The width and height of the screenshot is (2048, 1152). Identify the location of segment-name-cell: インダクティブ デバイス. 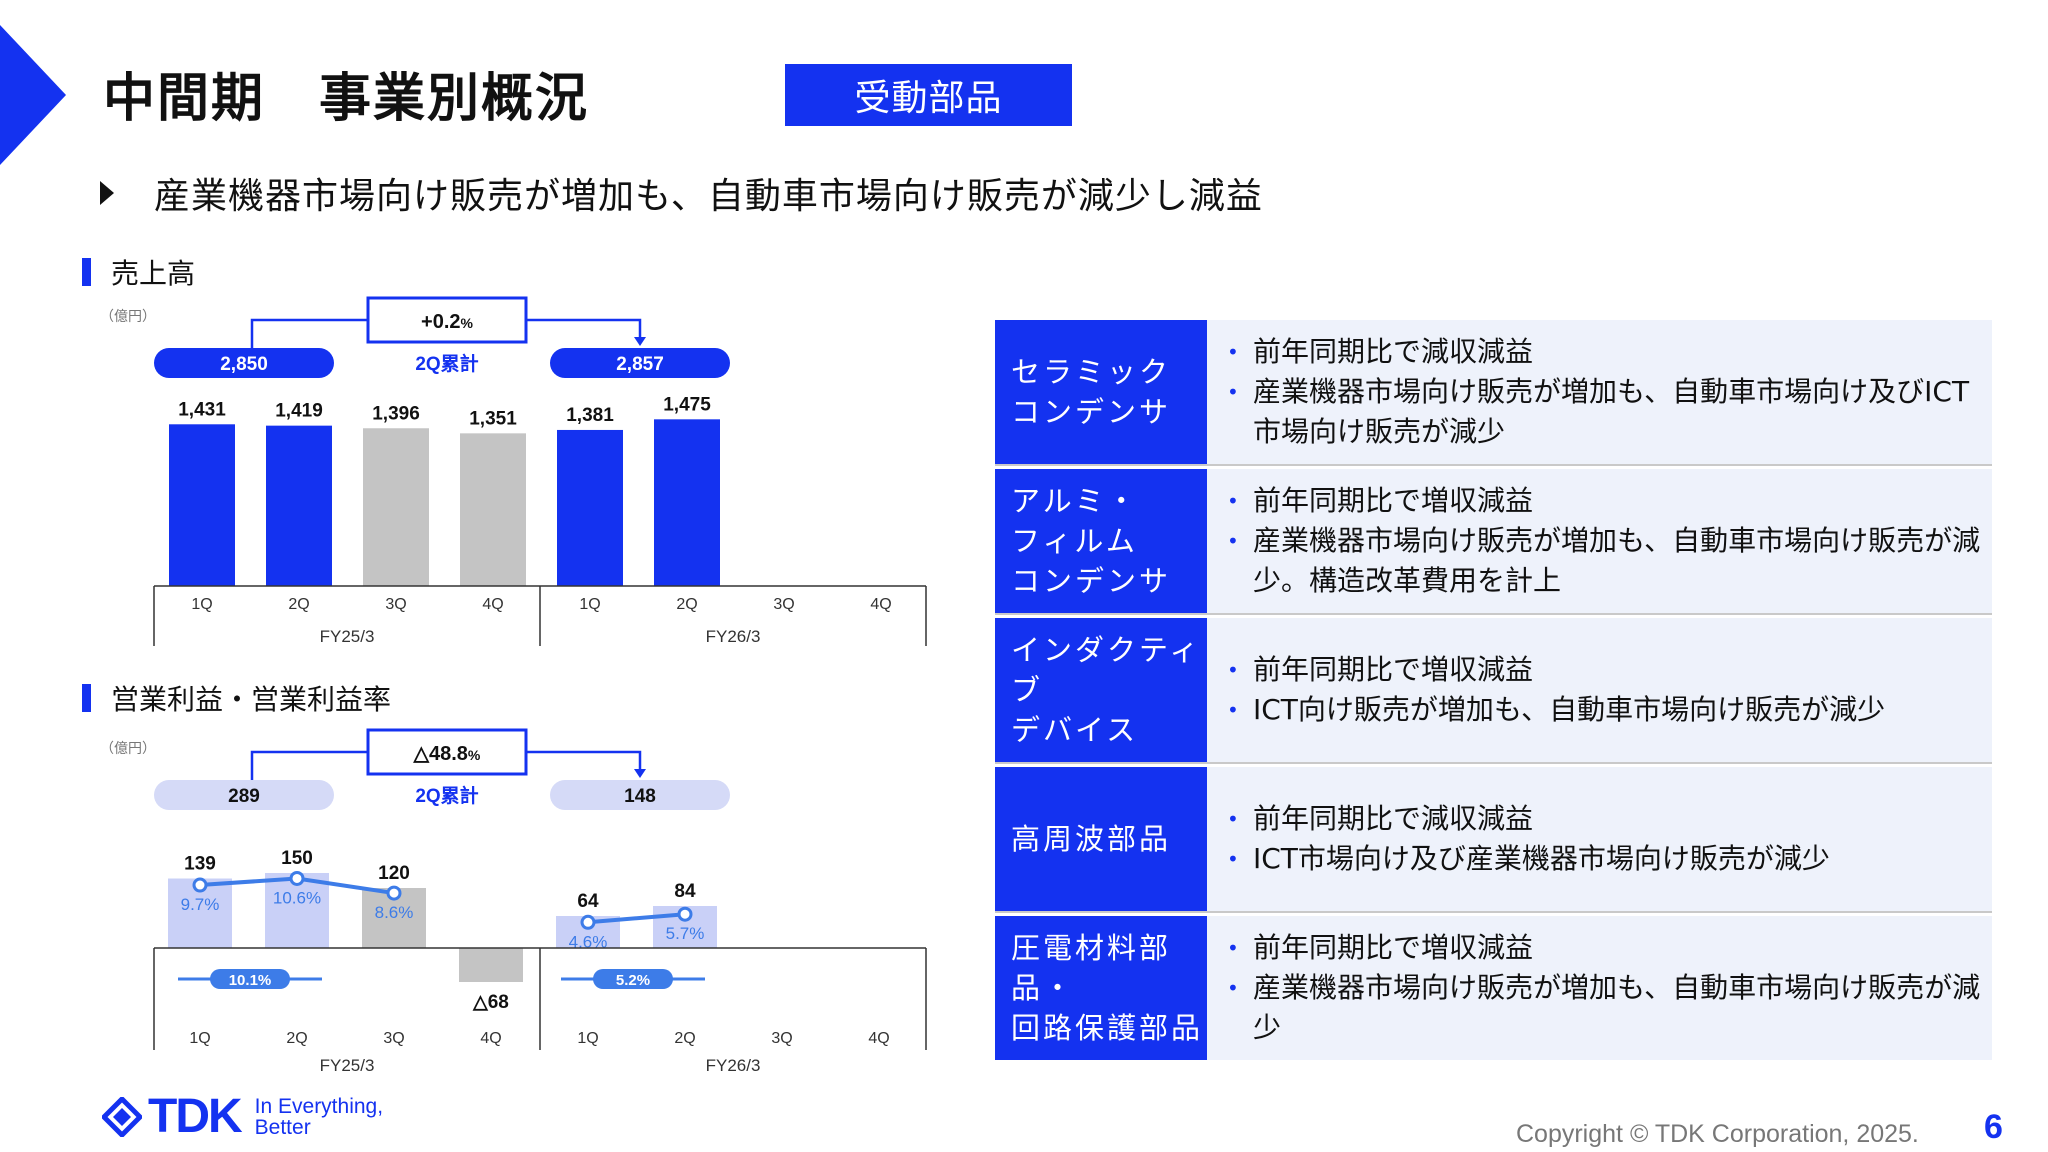
(1101, 690).